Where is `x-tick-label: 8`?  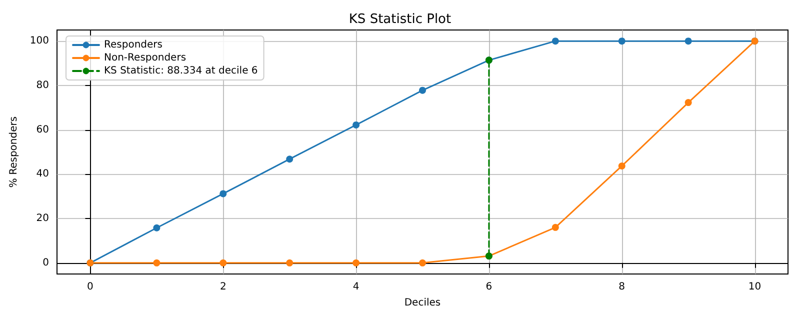 x-tick-label: 8 is located at coordinates (622, 287).